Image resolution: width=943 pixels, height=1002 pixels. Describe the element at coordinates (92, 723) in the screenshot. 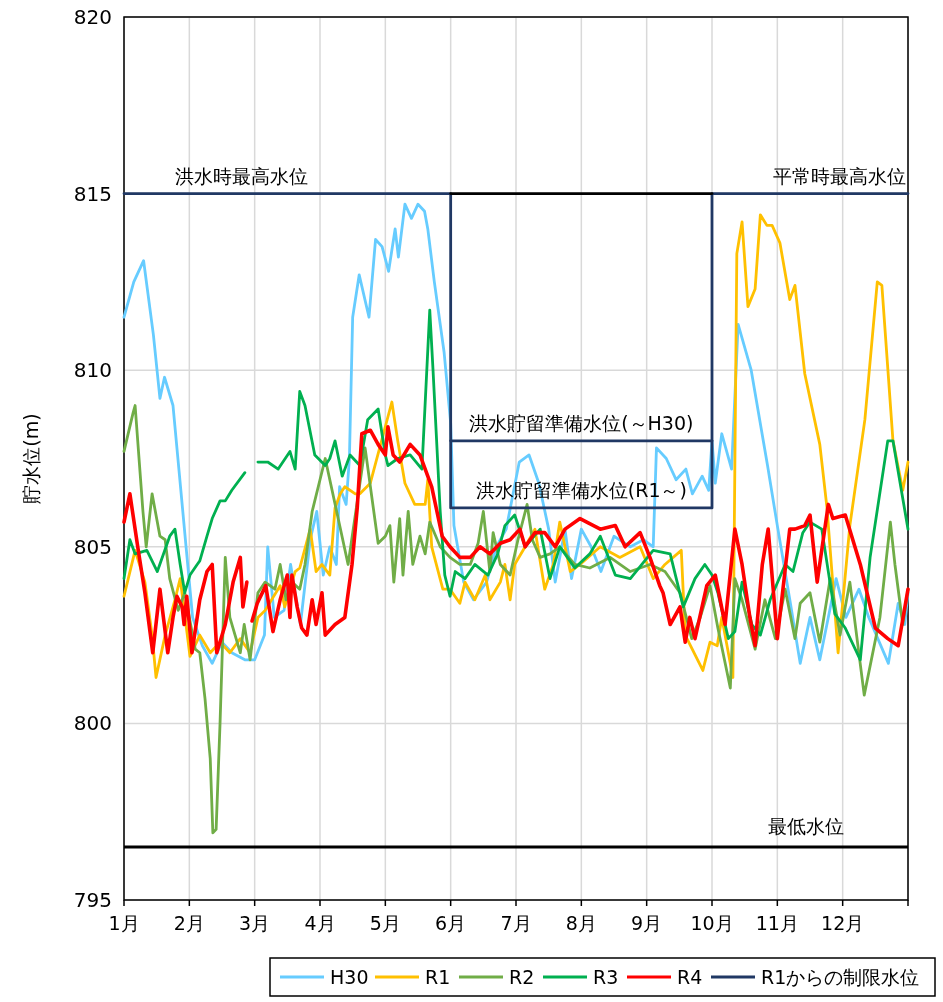

I see `y-tick-label: 800` at that location.